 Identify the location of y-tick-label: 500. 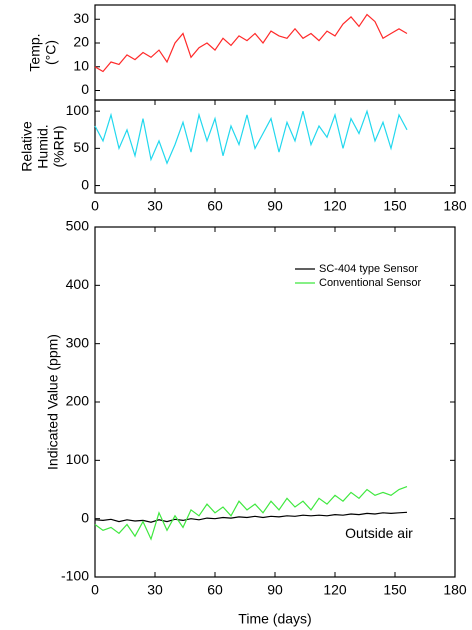
(78, 226).